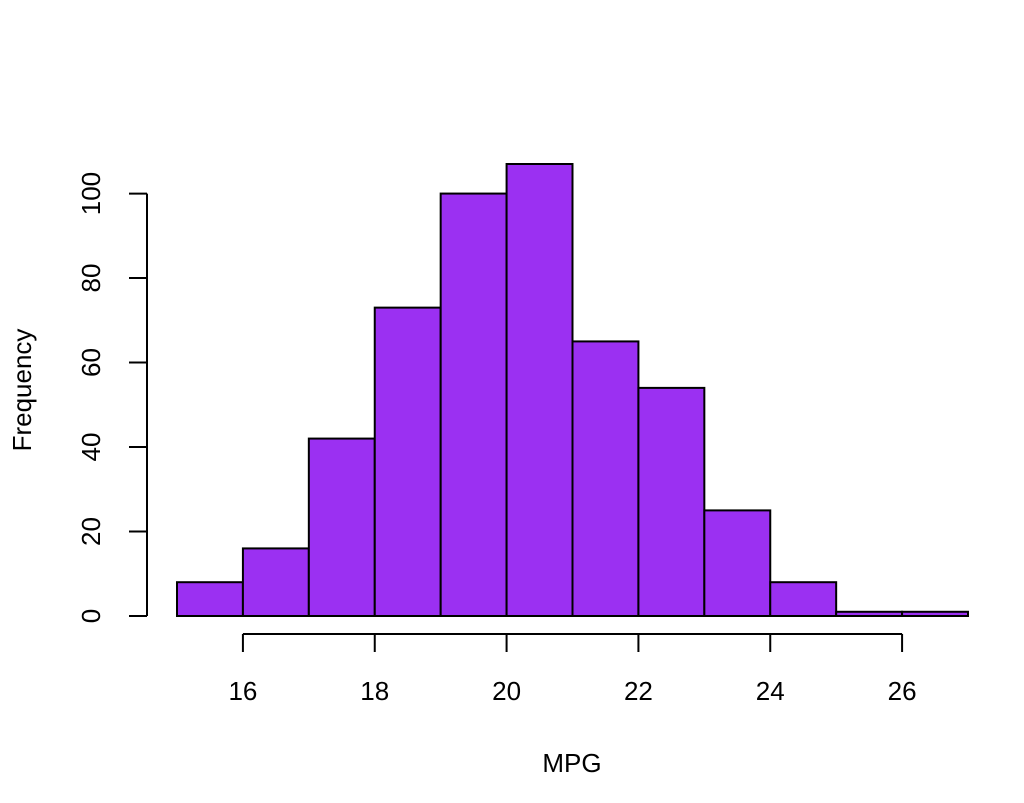  I want to click on x-axis: 16 18 20 22 24 26, so click(572, 669).